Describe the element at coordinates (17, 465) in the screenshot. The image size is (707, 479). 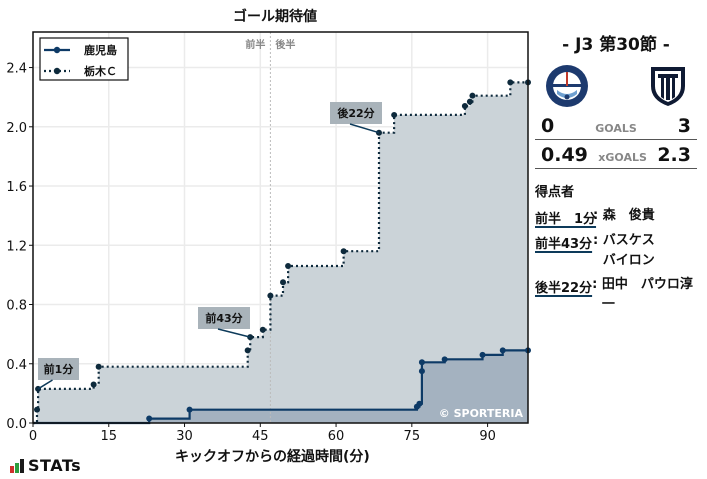
I see `bar-chart-icon` at that location.